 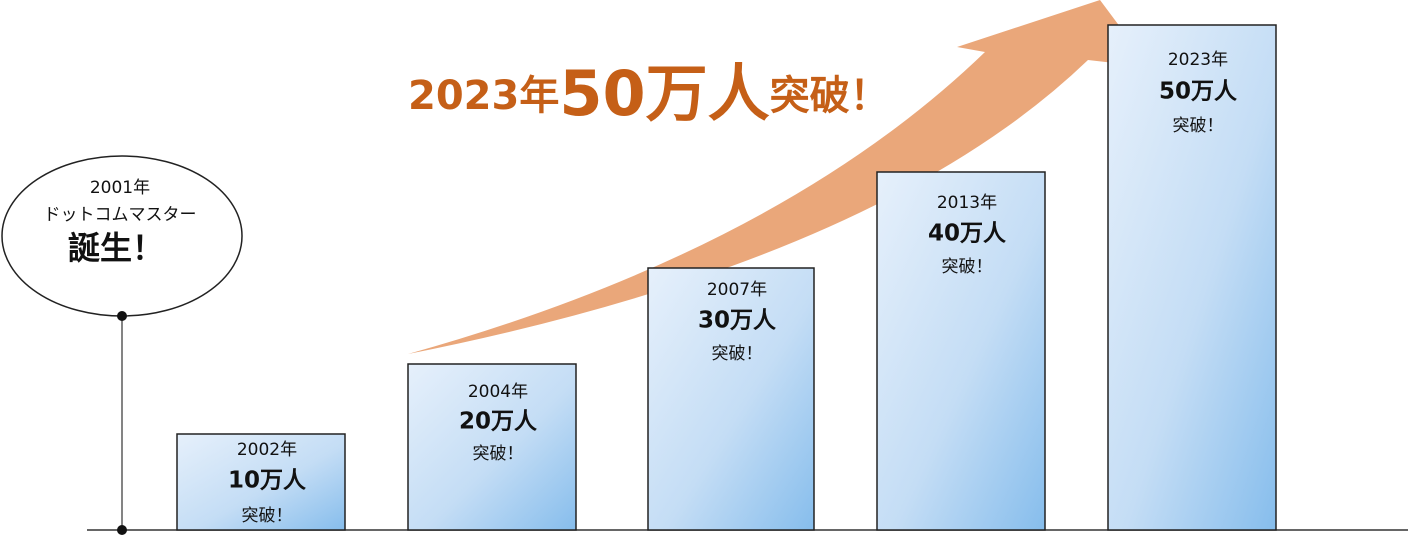 I want to click on milestone-count: 50万人, so click(x=1198, y=92).